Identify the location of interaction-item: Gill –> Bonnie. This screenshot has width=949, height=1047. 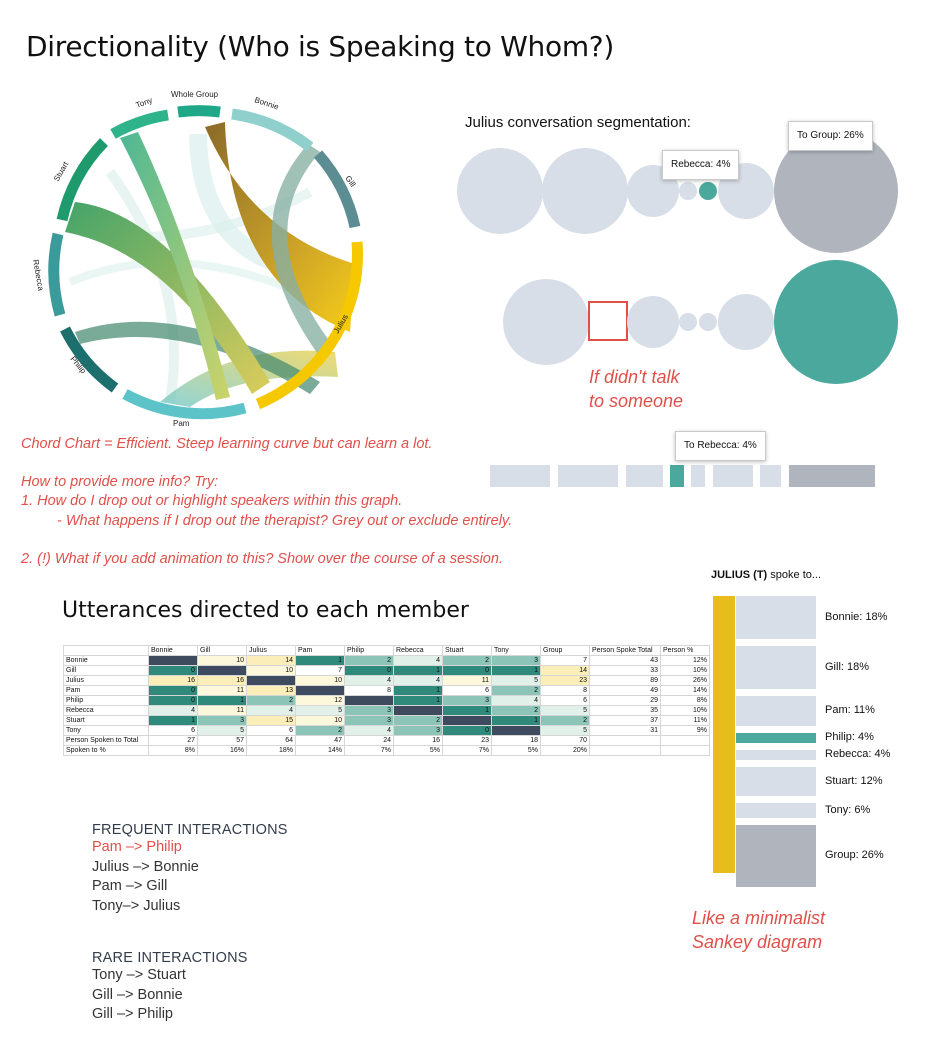
(137, 994).